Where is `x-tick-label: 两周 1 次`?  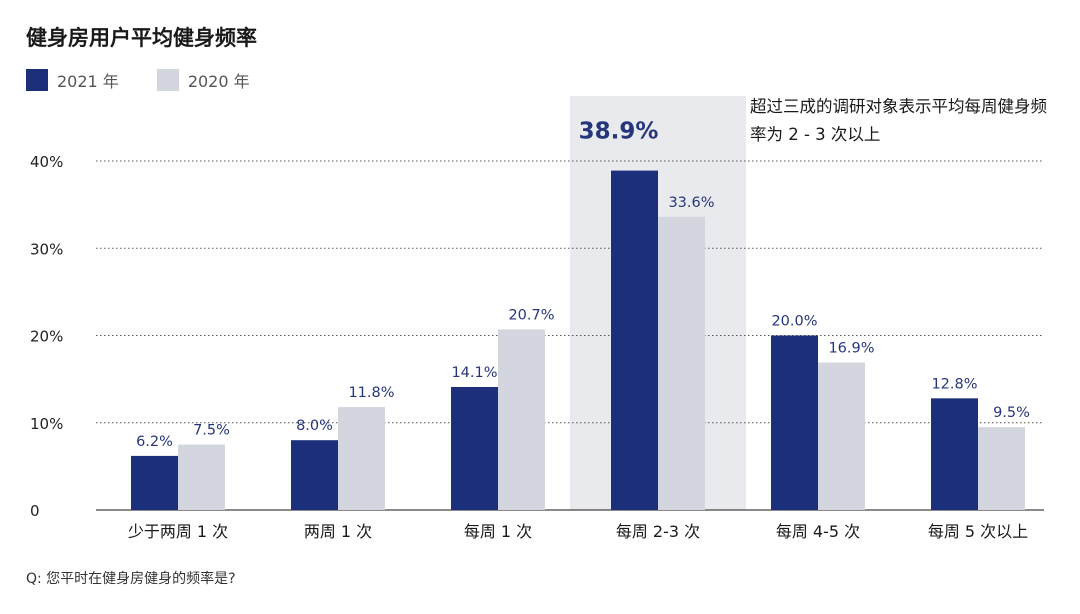 x-tick-label: 两周 1 次 is located at coordinates (338, 531).